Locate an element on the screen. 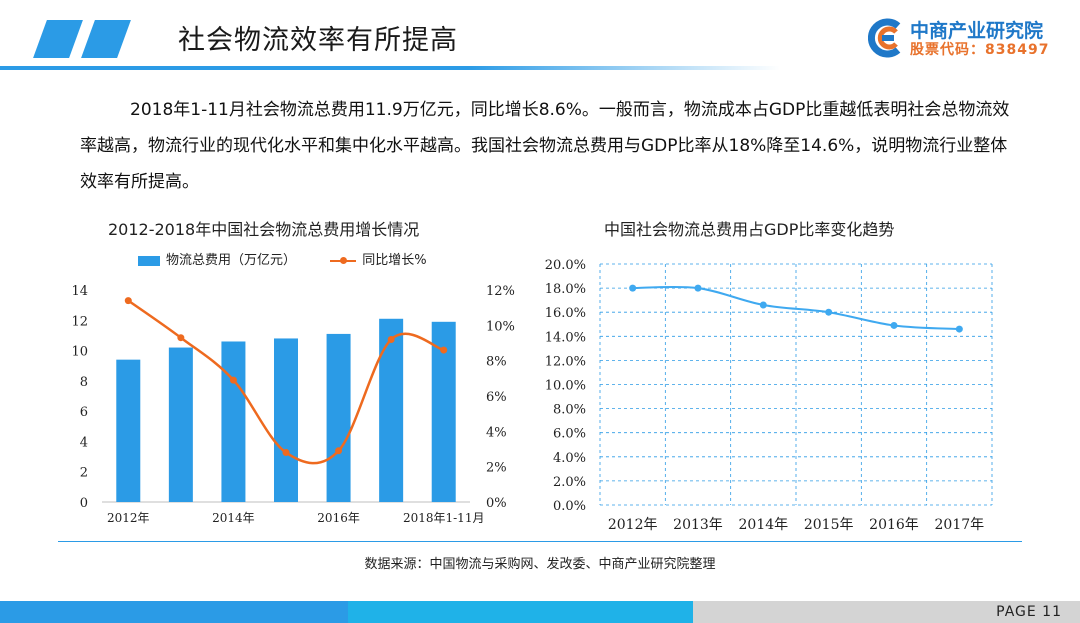 The image size is (1080, 623). y-left-tick-label: 2 is located at coordinates (84, 473).